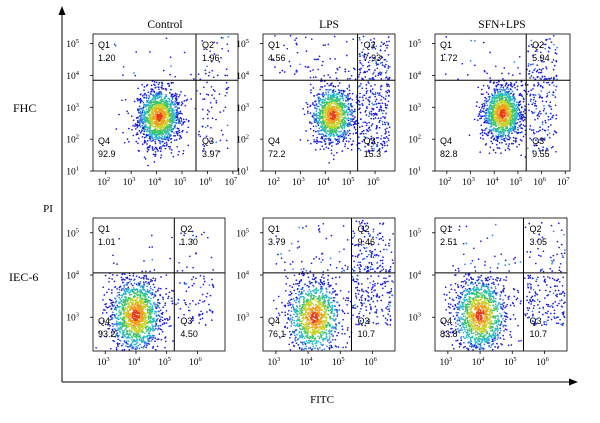 The height and width of the screenshot is (423, 600). What do you see at coordinates (242, 44) in the screenshot?
I see `y-tick-label: 10⁵` at bounding box center [242, 44].